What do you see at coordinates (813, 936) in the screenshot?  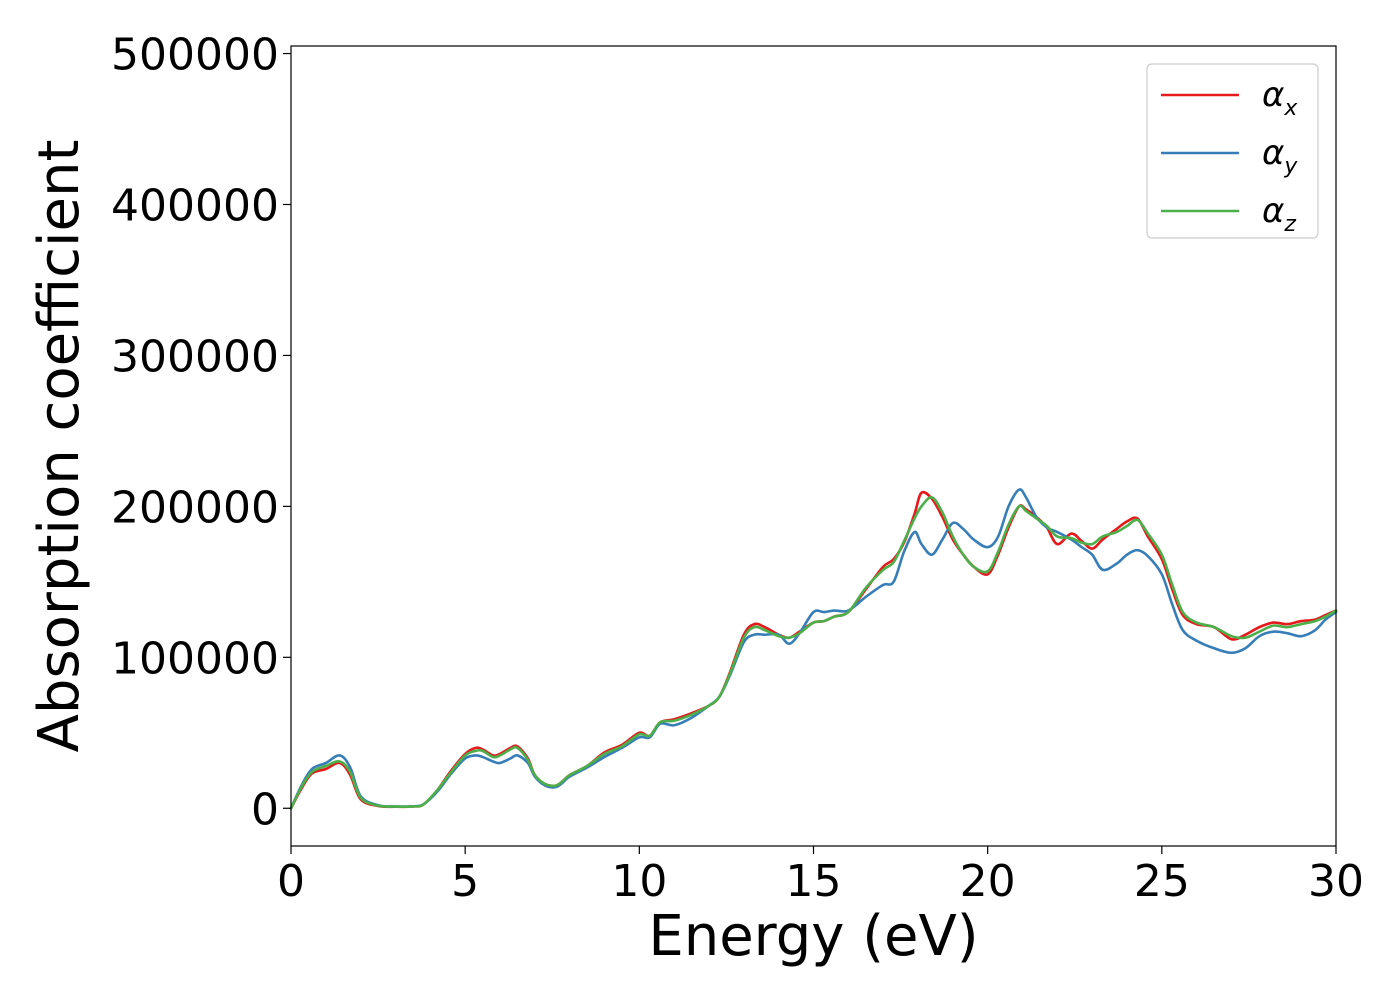 I see `x-axis-label: Energy (eV)` at bounding box center [813, 936].